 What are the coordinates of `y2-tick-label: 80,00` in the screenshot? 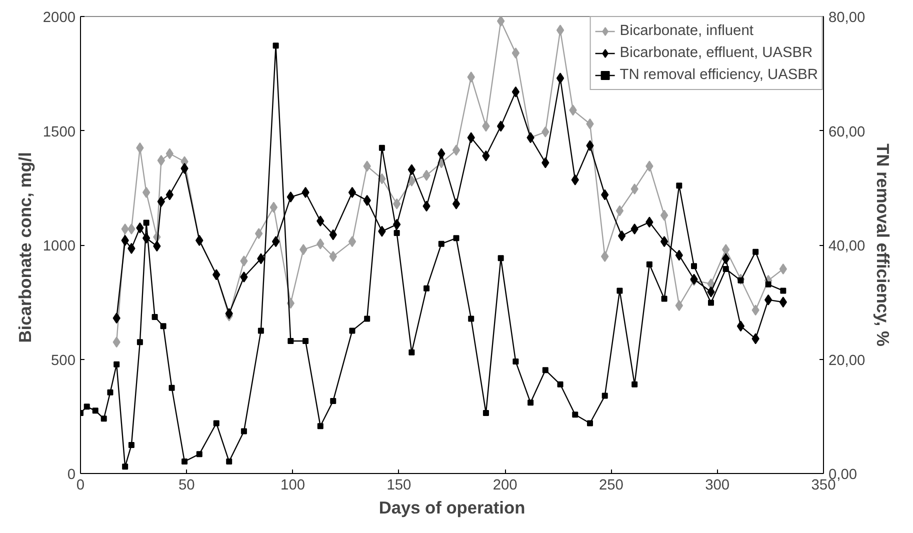 It's located at (847, 18).